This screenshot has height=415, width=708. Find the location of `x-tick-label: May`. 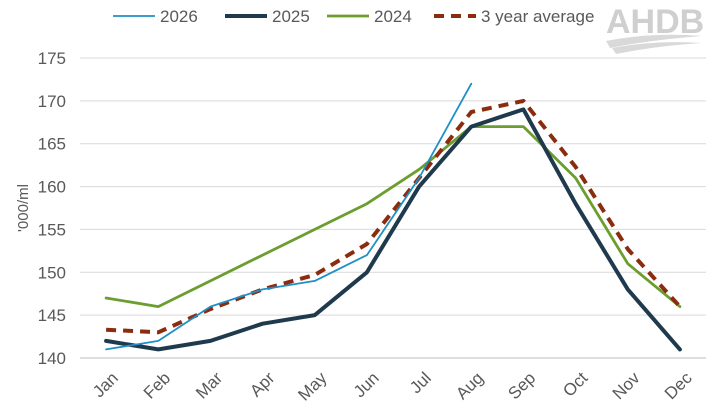

x-tick-label: May is located at coordinates (312, 386).